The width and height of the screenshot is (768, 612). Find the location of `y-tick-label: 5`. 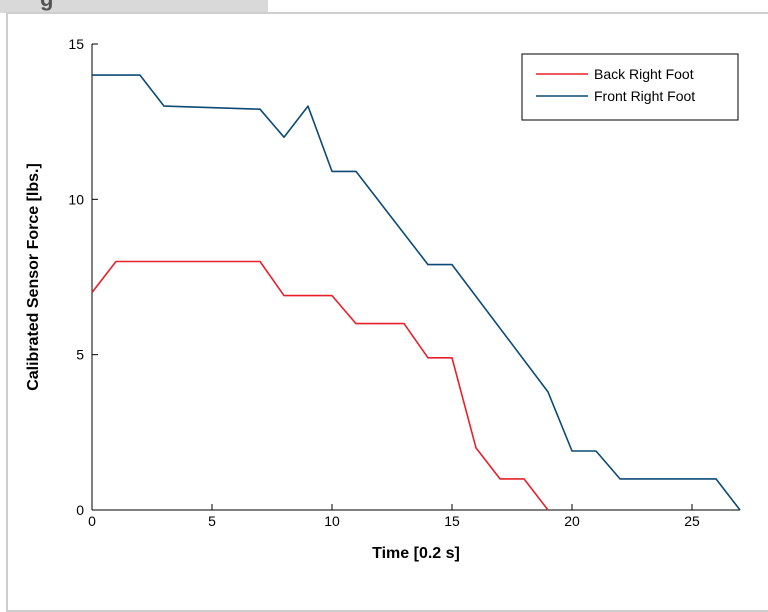

y-tick-label: 5 is located at coordinates (80, 355).